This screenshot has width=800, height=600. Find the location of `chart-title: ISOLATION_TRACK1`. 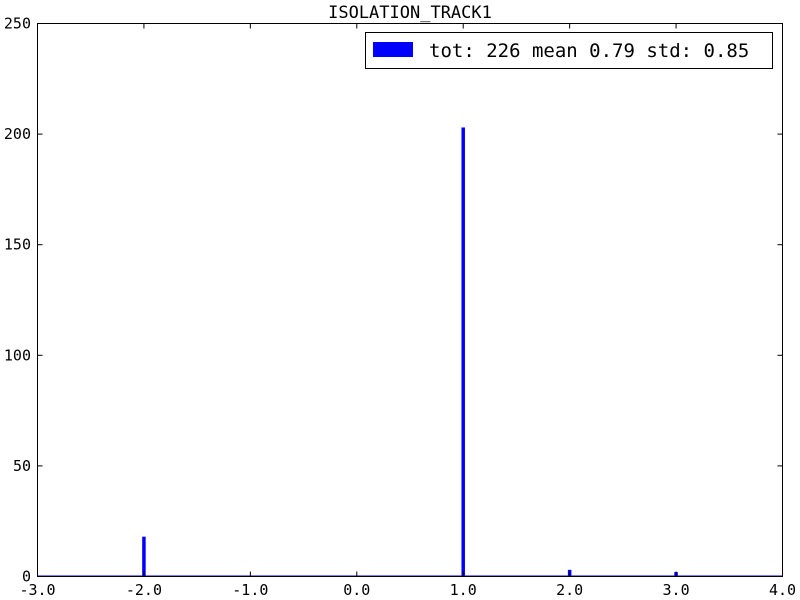

chart-title: ISOLATION_TRACK1 is located at coordinates (410, 13).